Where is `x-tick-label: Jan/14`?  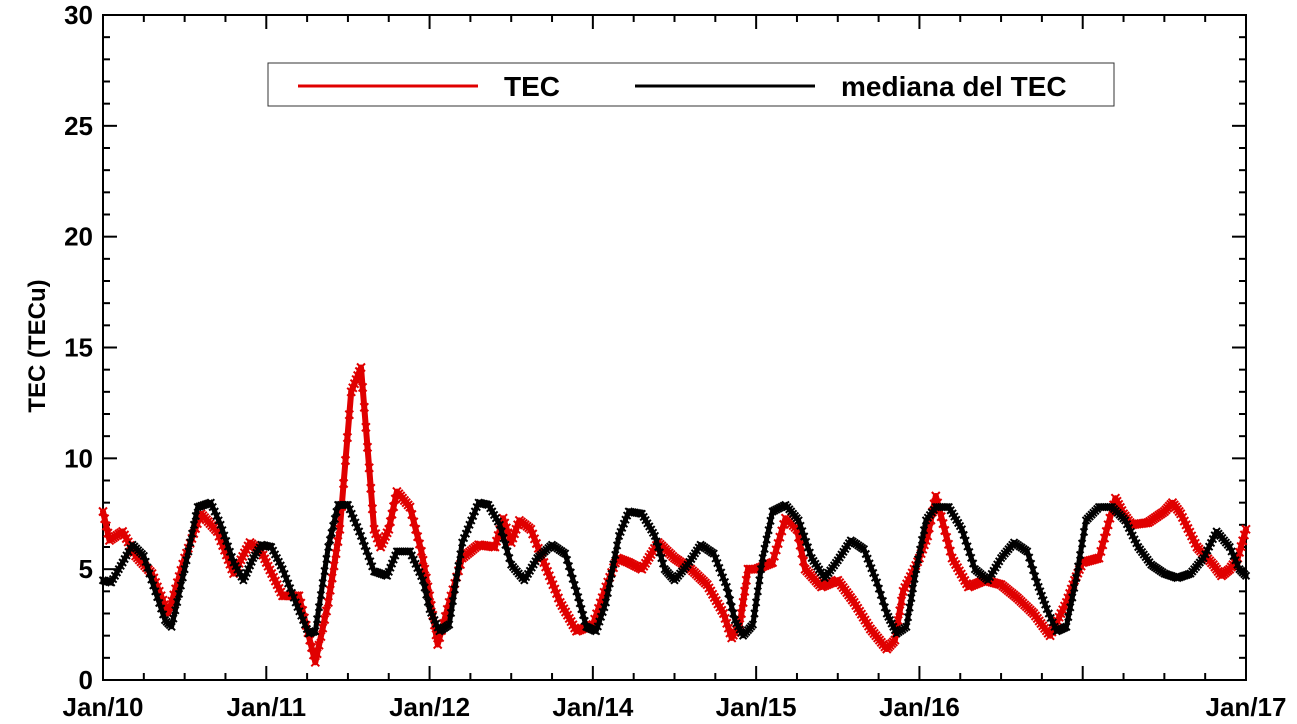
x-tick-label: Jan/14 is located at coordinates (592, 705).